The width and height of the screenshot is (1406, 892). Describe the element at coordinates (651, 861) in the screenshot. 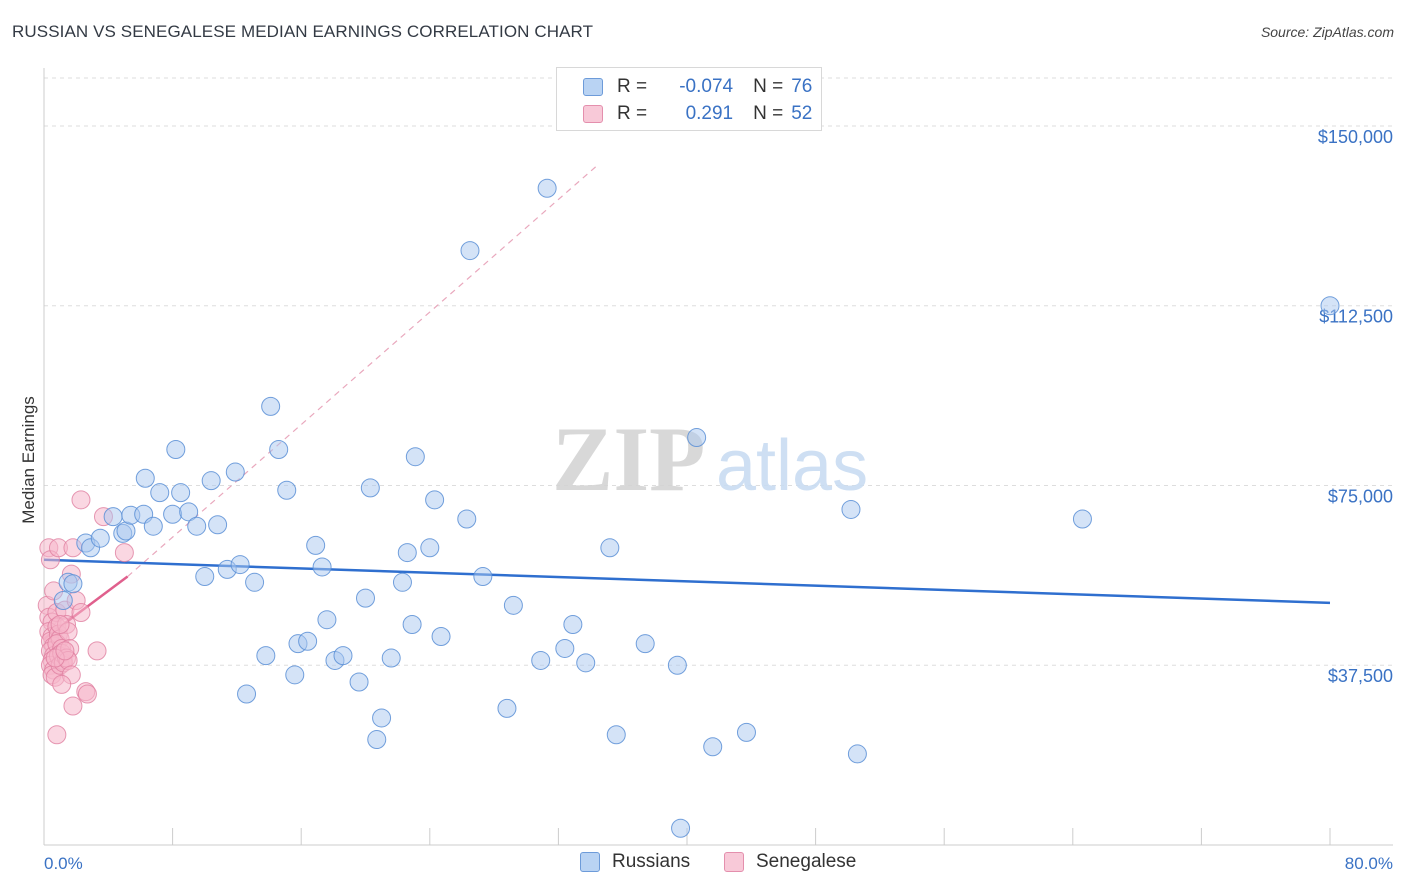

I see `russians-legend-label: Russians` at that location.